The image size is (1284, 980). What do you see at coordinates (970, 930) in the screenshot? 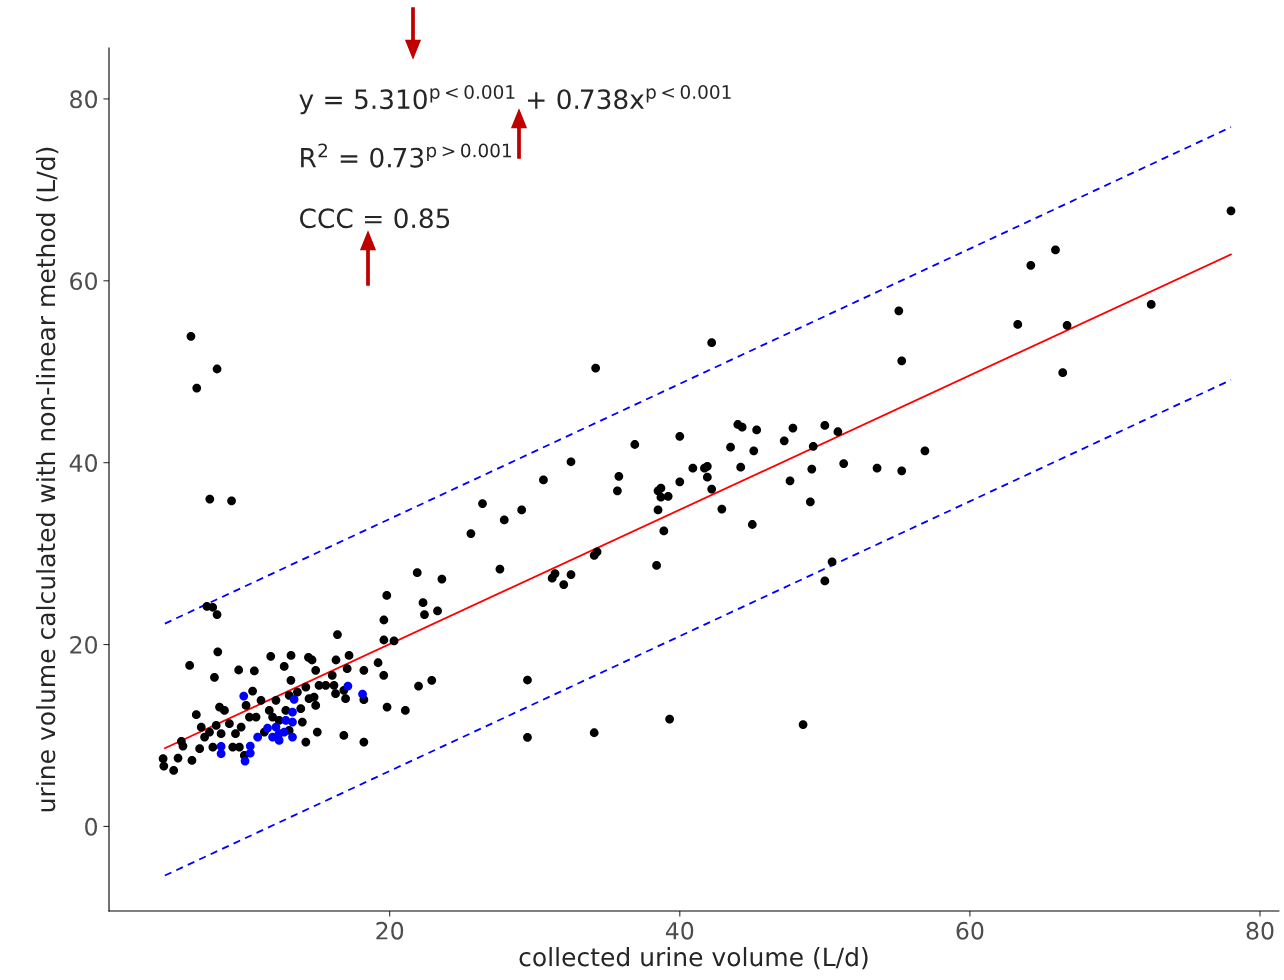
I see `x-tick-label: 60` at bounding box center [970, 930].